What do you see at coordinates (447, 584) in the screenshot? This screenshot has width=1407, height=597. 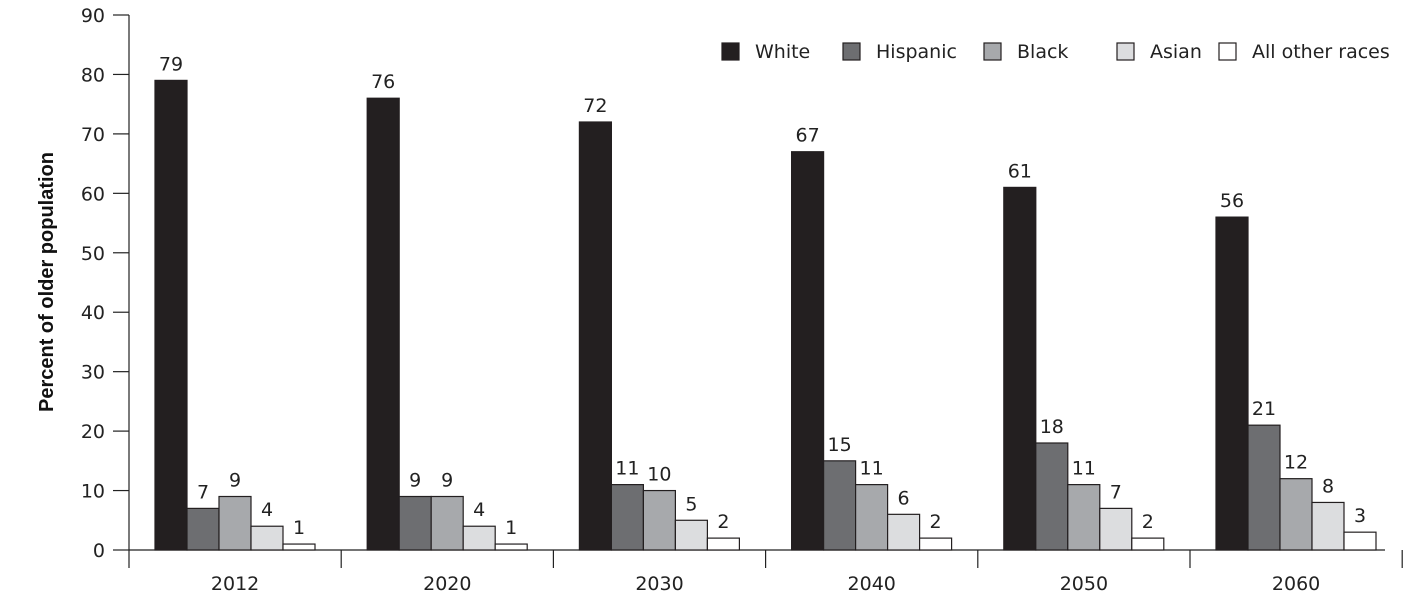 I see `x-tick-label: 2020` at bounding box center [447, 584].